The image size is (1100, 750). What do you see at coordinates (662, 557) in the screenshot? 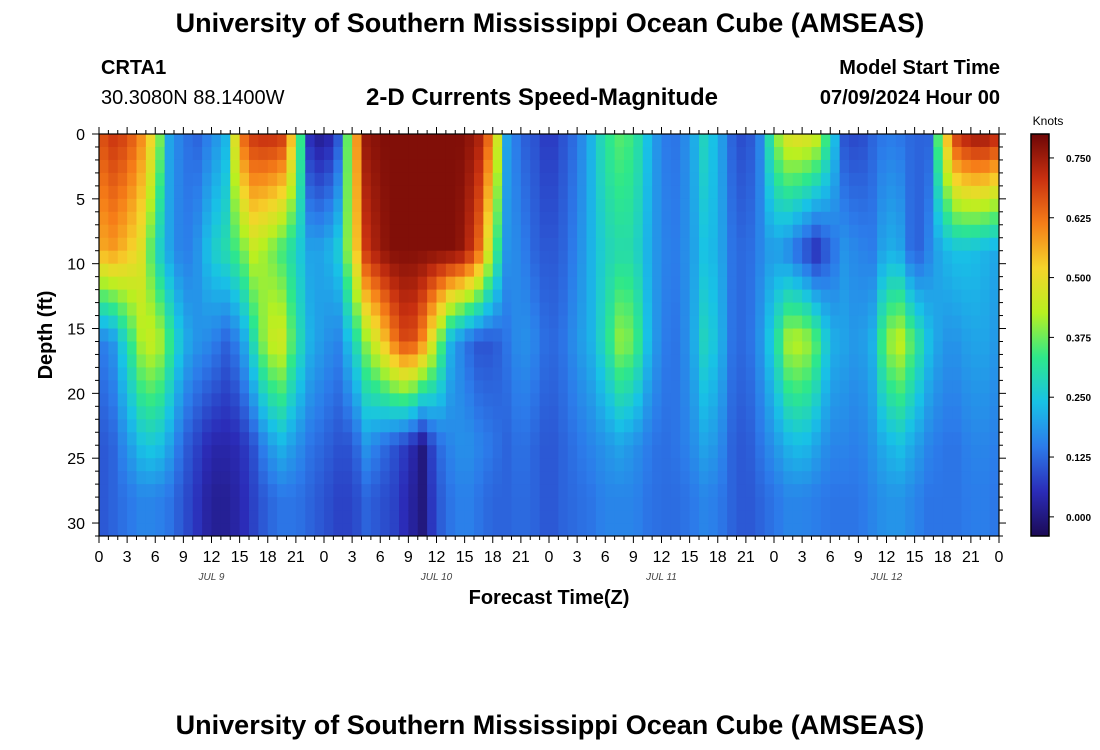
I see `x-tick-label: 12` at bounding box center [662, 557].